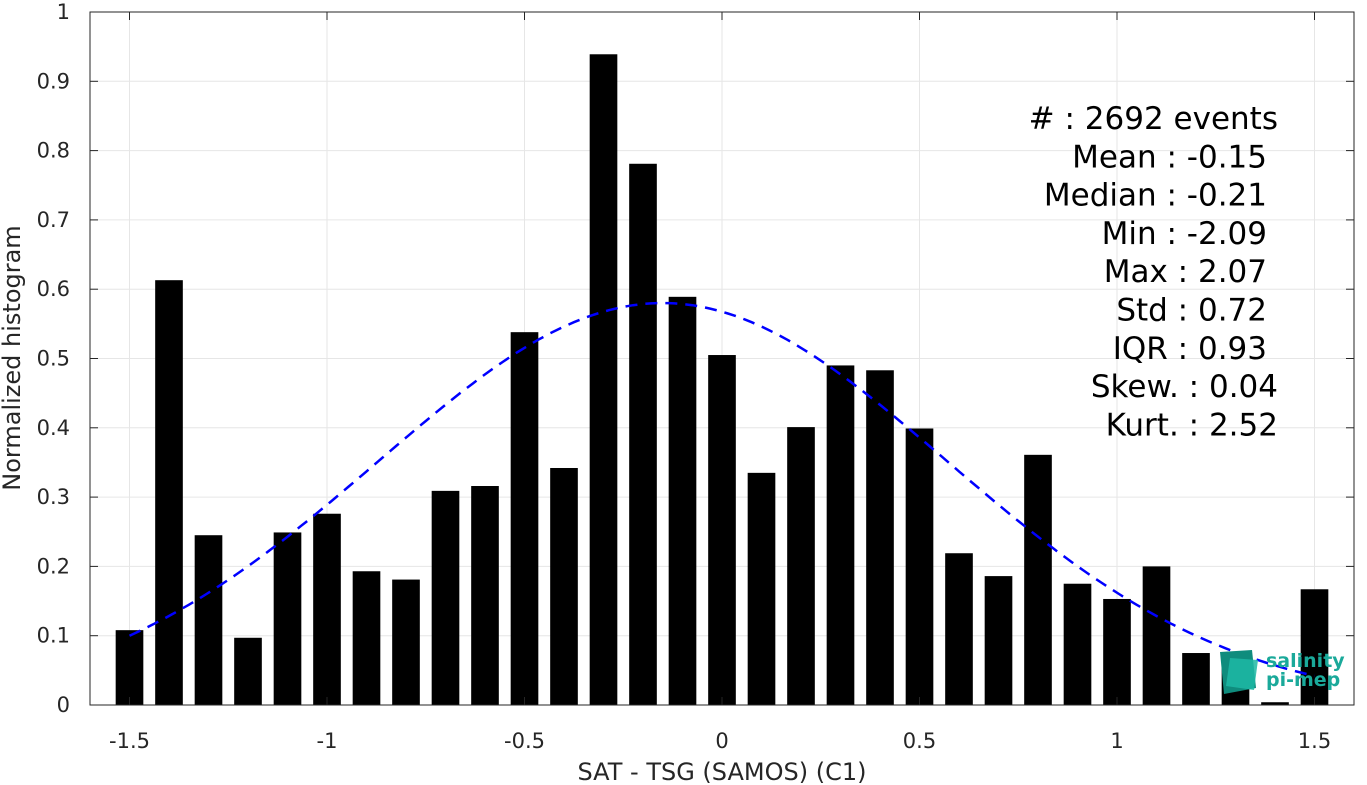 This screenshot has width=1367, height=785. I want to click on y-tick-label-0: 0, so click(63, 705).